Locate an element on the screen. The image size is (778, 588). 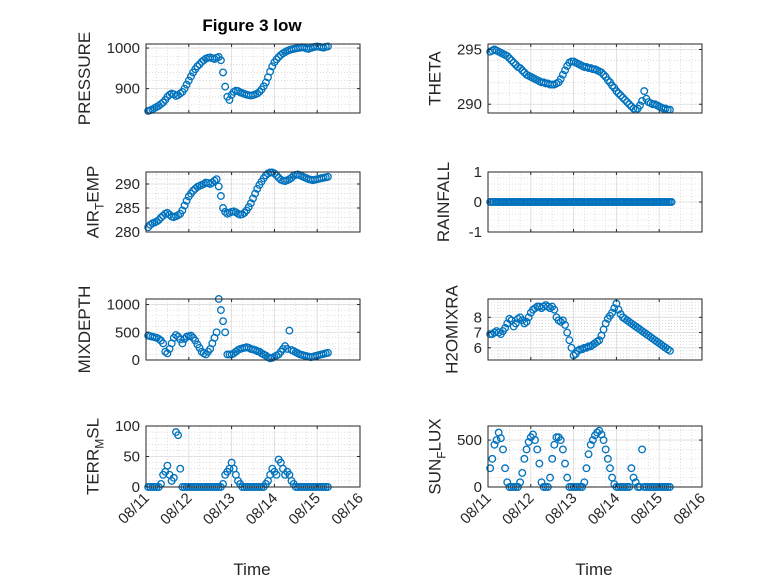
y-axis-label: TERRMSL is located at coordinates (95, 456).